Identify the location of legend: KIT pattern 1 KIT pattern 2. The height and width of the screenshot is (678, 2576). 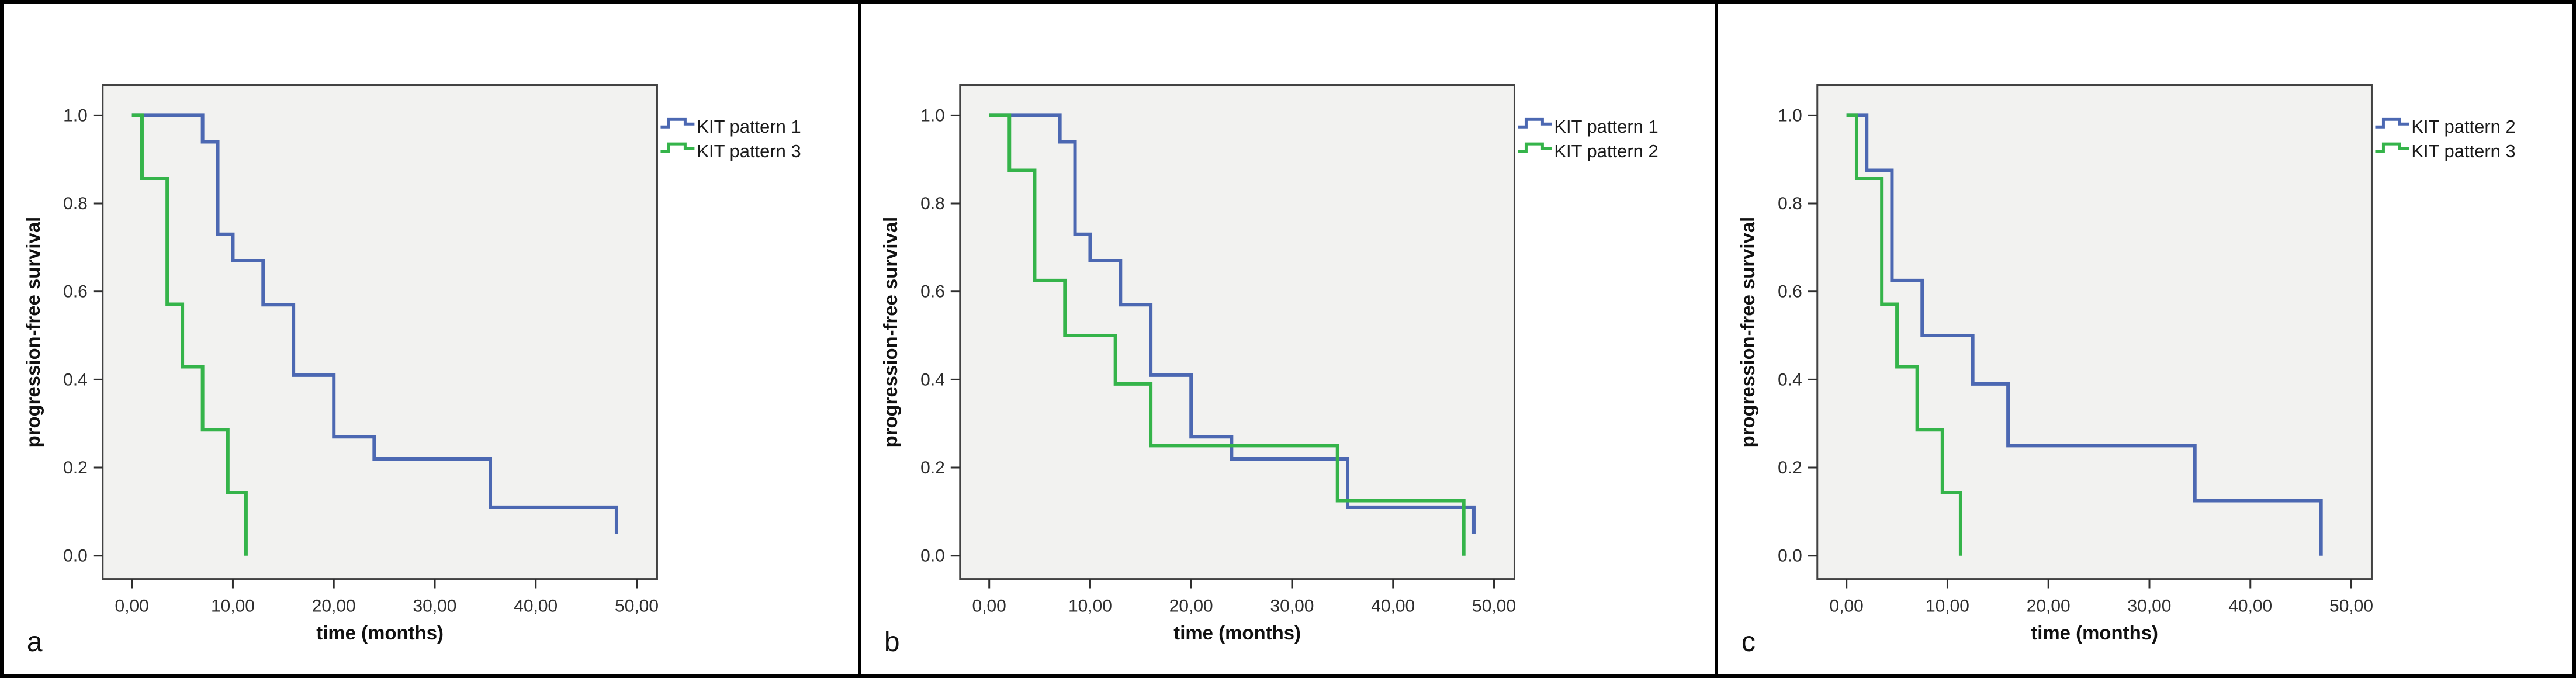
(1589, 138).